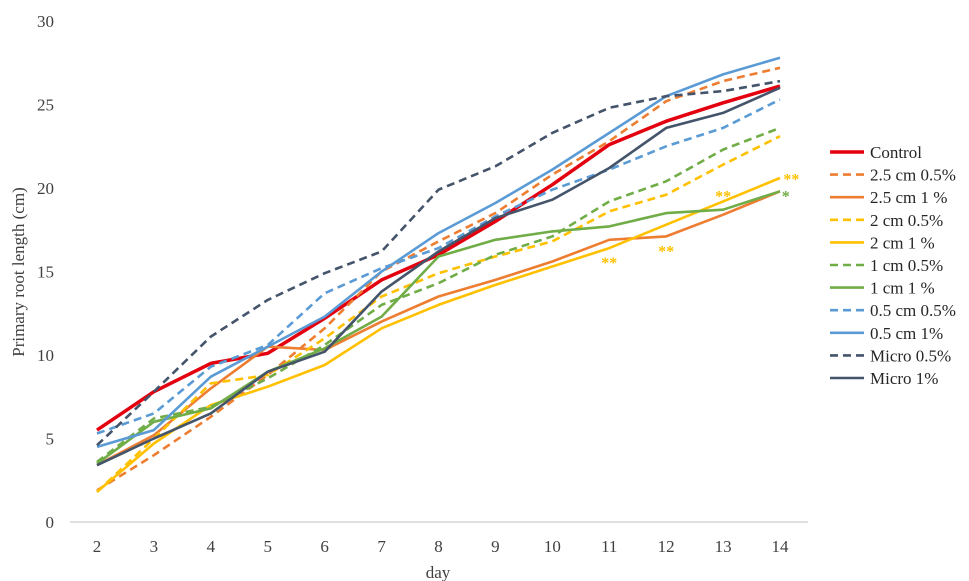  Describe the element at coordinates (211, 546) in the screenshot. I see `x-tick-label: 4` at that location.